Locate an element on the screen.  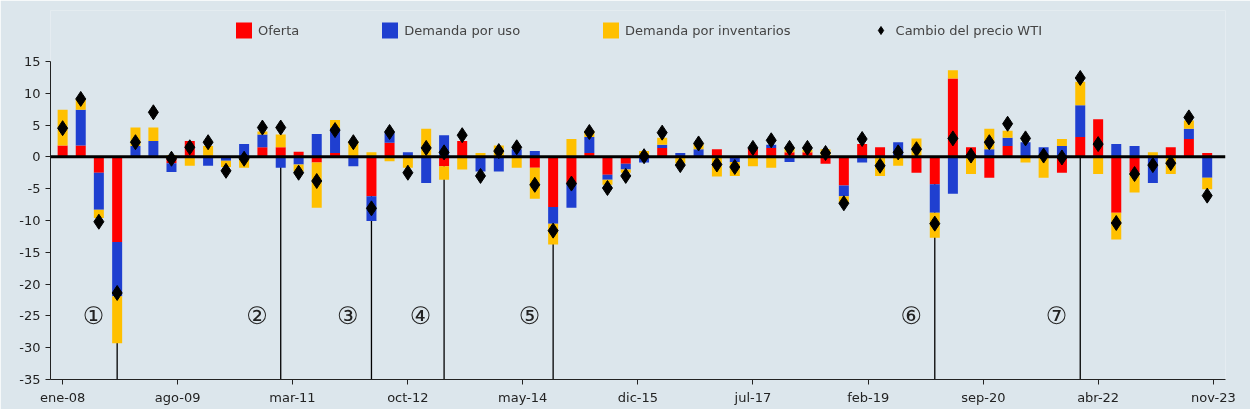
x-tick-label: sep-20 is located at coordinates (983, 397).